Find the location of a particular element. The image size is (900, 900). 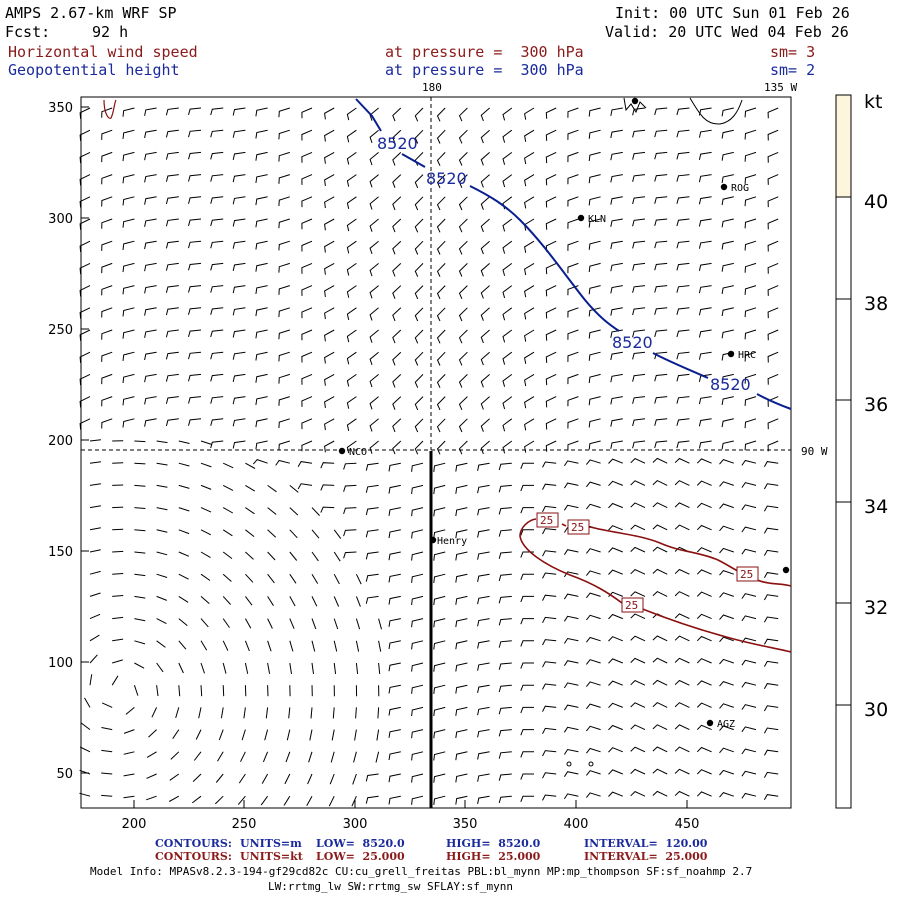

wind-speed-contour is located at coordinates (564, 525).